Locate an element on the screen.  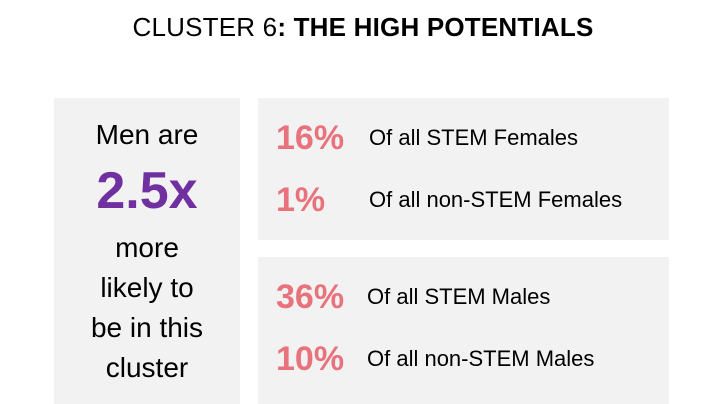
stat-row: 16% Of all STEM Females is located at coordinates (463, 138).